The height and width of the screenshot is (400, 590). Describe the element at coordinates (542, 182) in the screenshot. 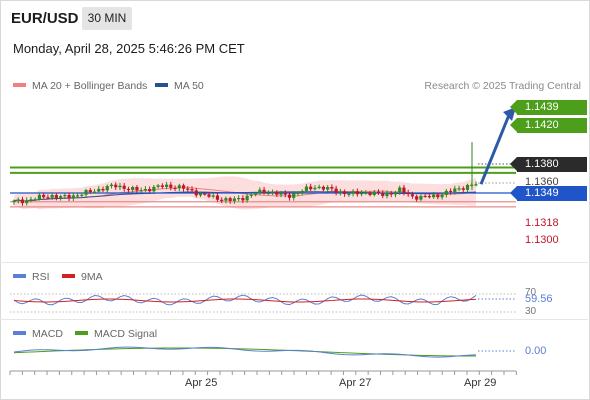

I see `reference-level-label: 1.1360` at that location.